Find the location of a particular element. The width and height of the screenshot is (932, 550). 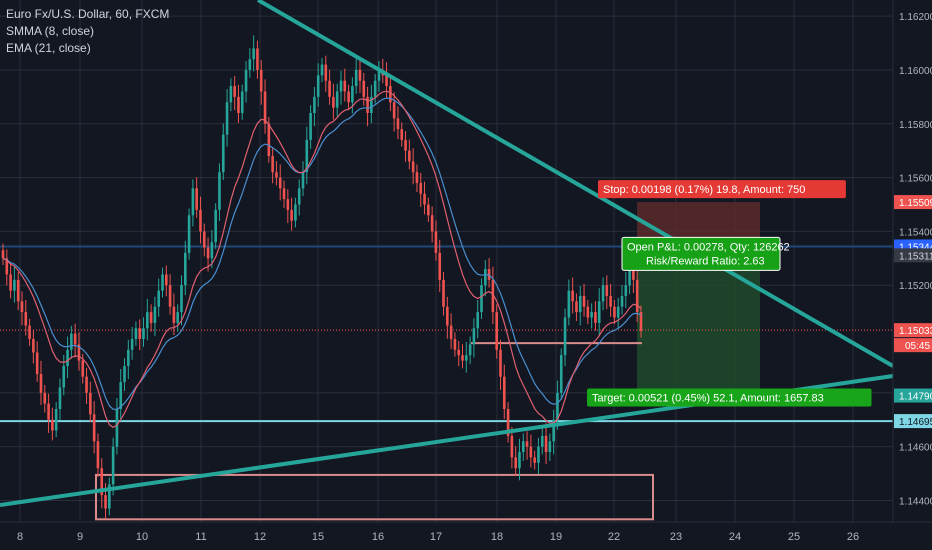

time-tick-label: 16 is located at coordinates (378, 537).